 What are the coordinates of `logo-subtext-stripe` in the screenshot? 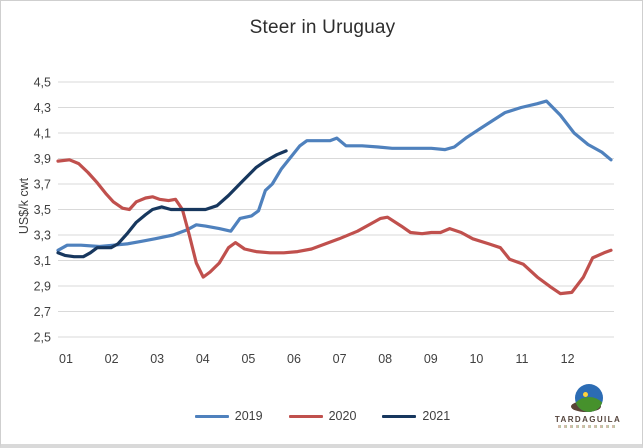 It's located at (588, 426).